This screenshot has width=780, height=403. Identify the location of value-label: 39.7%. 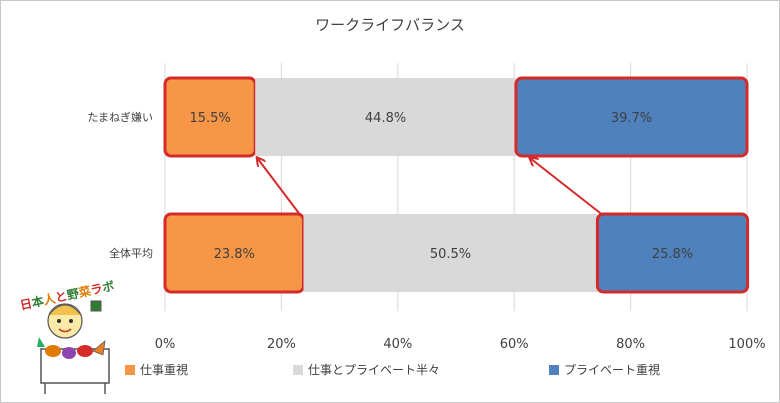
(631, 118).